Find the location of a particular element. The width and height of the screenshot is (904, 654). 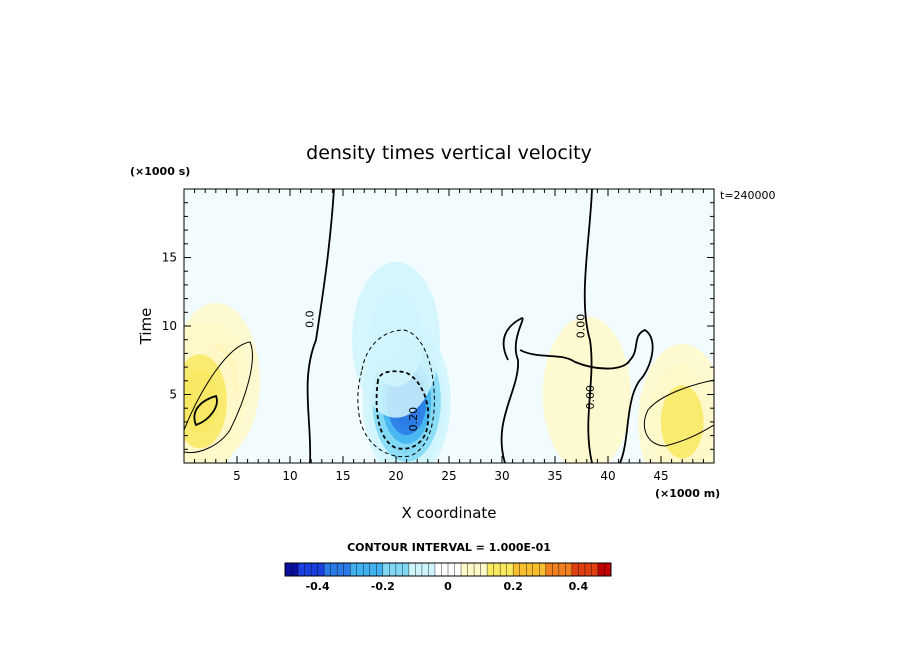

colorbar-tick-label-1: -0.2 is located at coordinates (383, 586).